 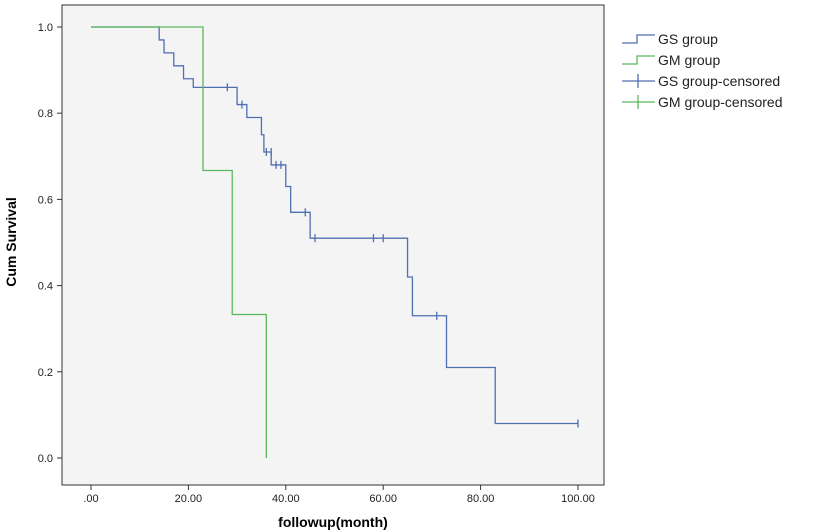 What do you see at coordinates (688, 39) in the screenshot?
I see `legend-label: GS group` at bounding box center [688, 39].